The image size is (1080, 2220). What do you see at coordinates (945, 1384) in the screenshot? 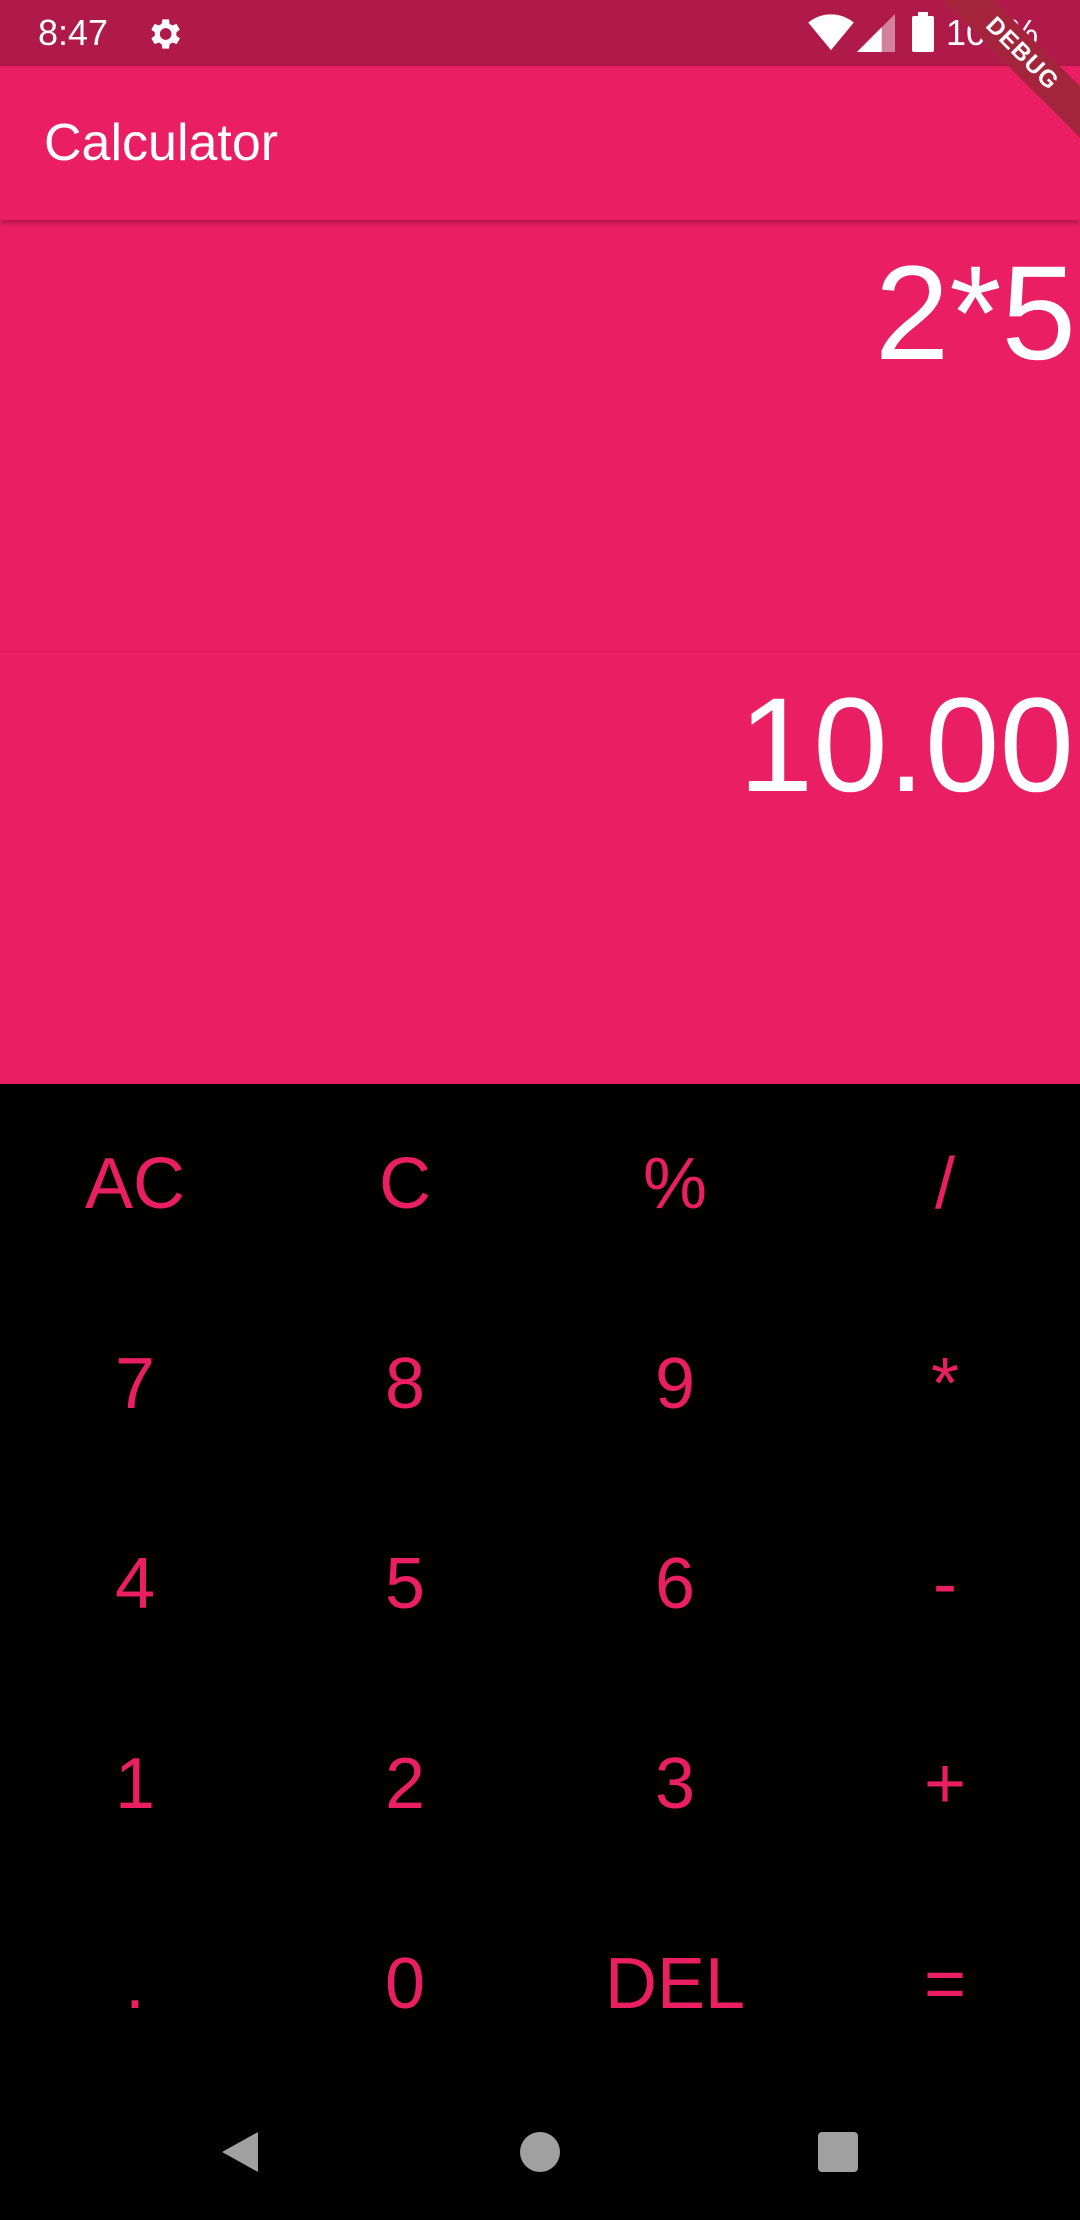
I see `multiply-button: *` at bounding box center [945, 1384].